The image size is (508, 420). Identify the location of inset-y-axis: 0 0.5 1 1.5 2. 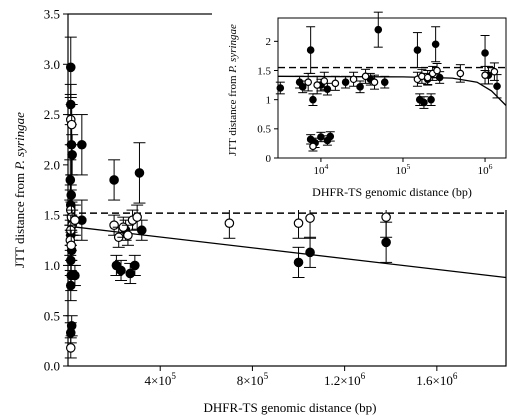
(267, 100).